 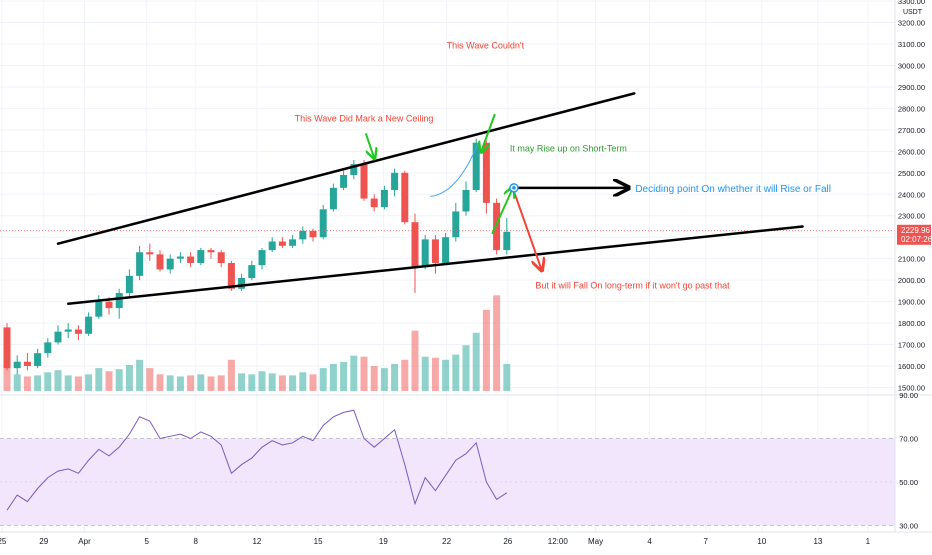 I want to click on time-tick-label: 12, so click(x=256, y=541).